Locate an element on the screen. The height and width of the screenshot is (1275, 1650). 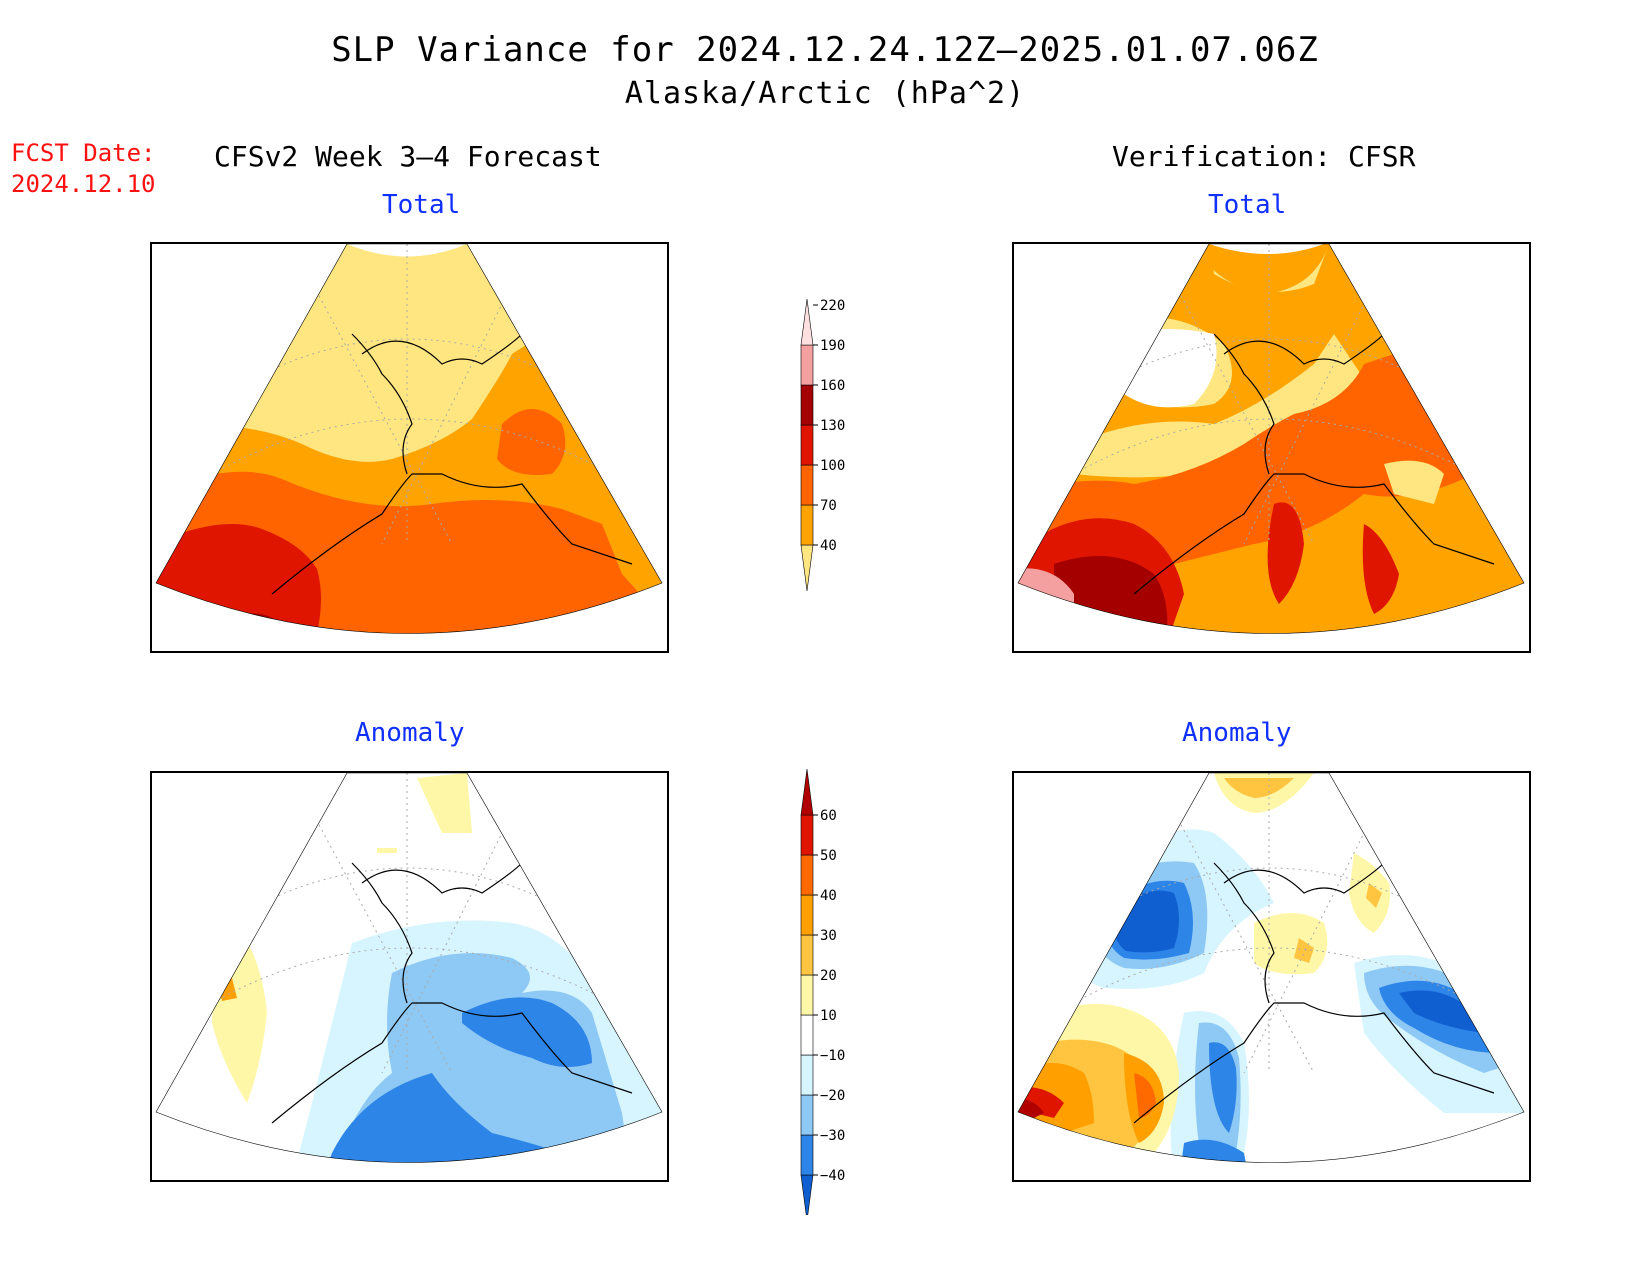
anomaly-colorbar-tick-label-4: 10 is located at coordinates (828, 1016).